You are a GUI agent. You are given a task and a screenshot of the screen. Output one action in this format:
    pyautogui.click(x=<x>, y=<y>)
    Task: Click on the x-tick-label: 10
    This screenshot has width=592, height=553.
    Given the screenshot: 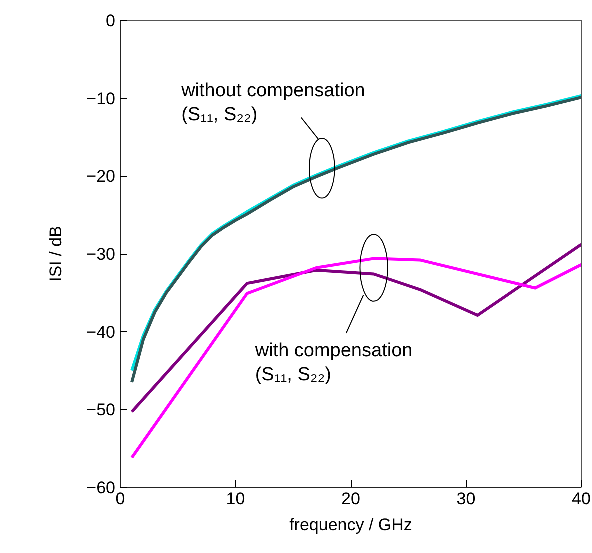 What is the action you would take?
    pyautogui.click(x=236, y=499)
    